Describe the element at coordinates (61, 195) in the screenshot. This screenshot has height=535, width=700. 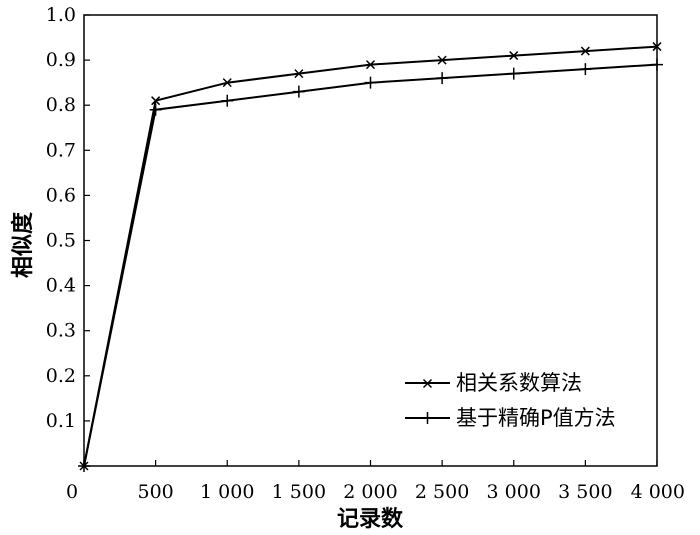
I see `y-tick-label: 0.6` at that location.